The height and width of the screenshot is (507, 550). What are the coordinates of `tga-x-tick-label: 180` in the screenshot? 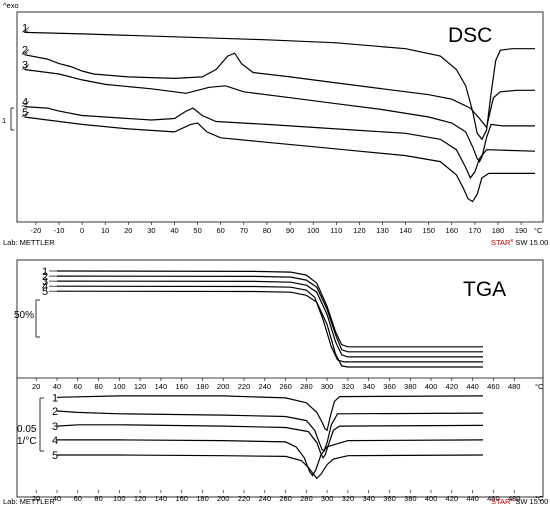 It's located at (202, 386).